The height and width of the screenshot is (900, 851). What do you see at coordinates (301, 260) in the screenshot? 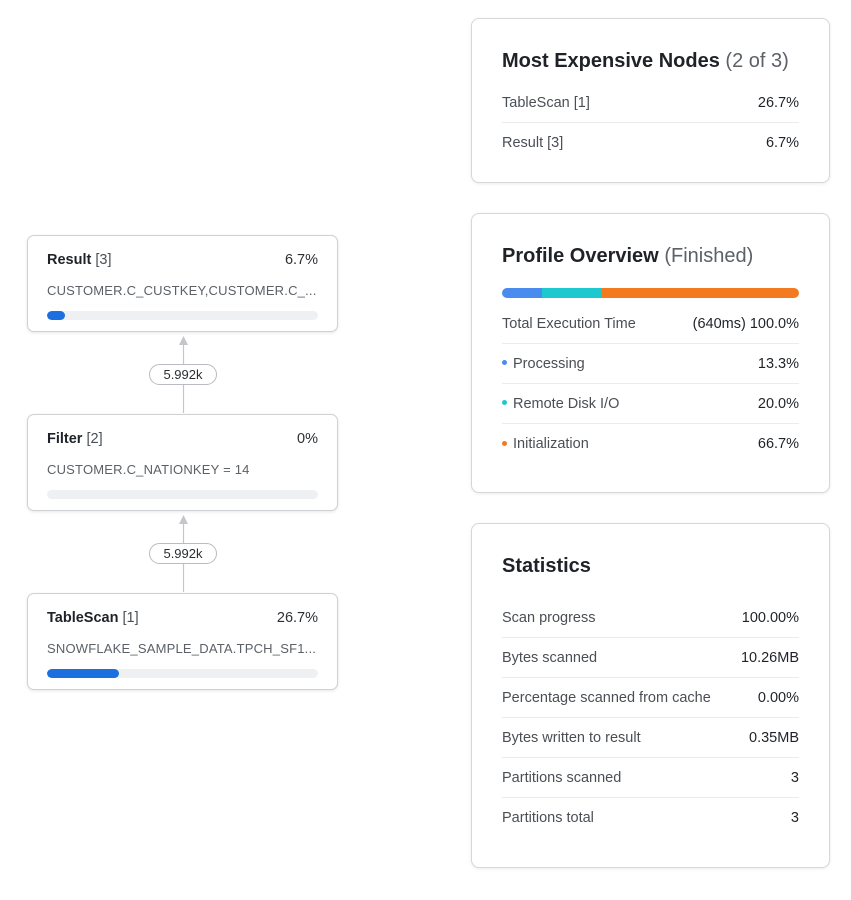
I see `operator-percent: 6.7%` at bounding box center [301, 260].